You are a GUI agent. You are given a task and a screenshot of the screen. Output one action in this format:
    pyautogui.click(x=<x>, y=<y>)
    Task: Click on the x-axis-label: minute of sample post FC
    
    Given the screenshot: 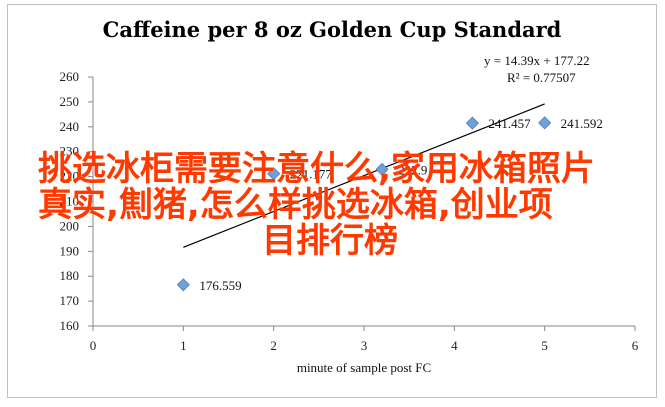 What is the action you would take?
    pyautogui.click(x=364, y=367)
    